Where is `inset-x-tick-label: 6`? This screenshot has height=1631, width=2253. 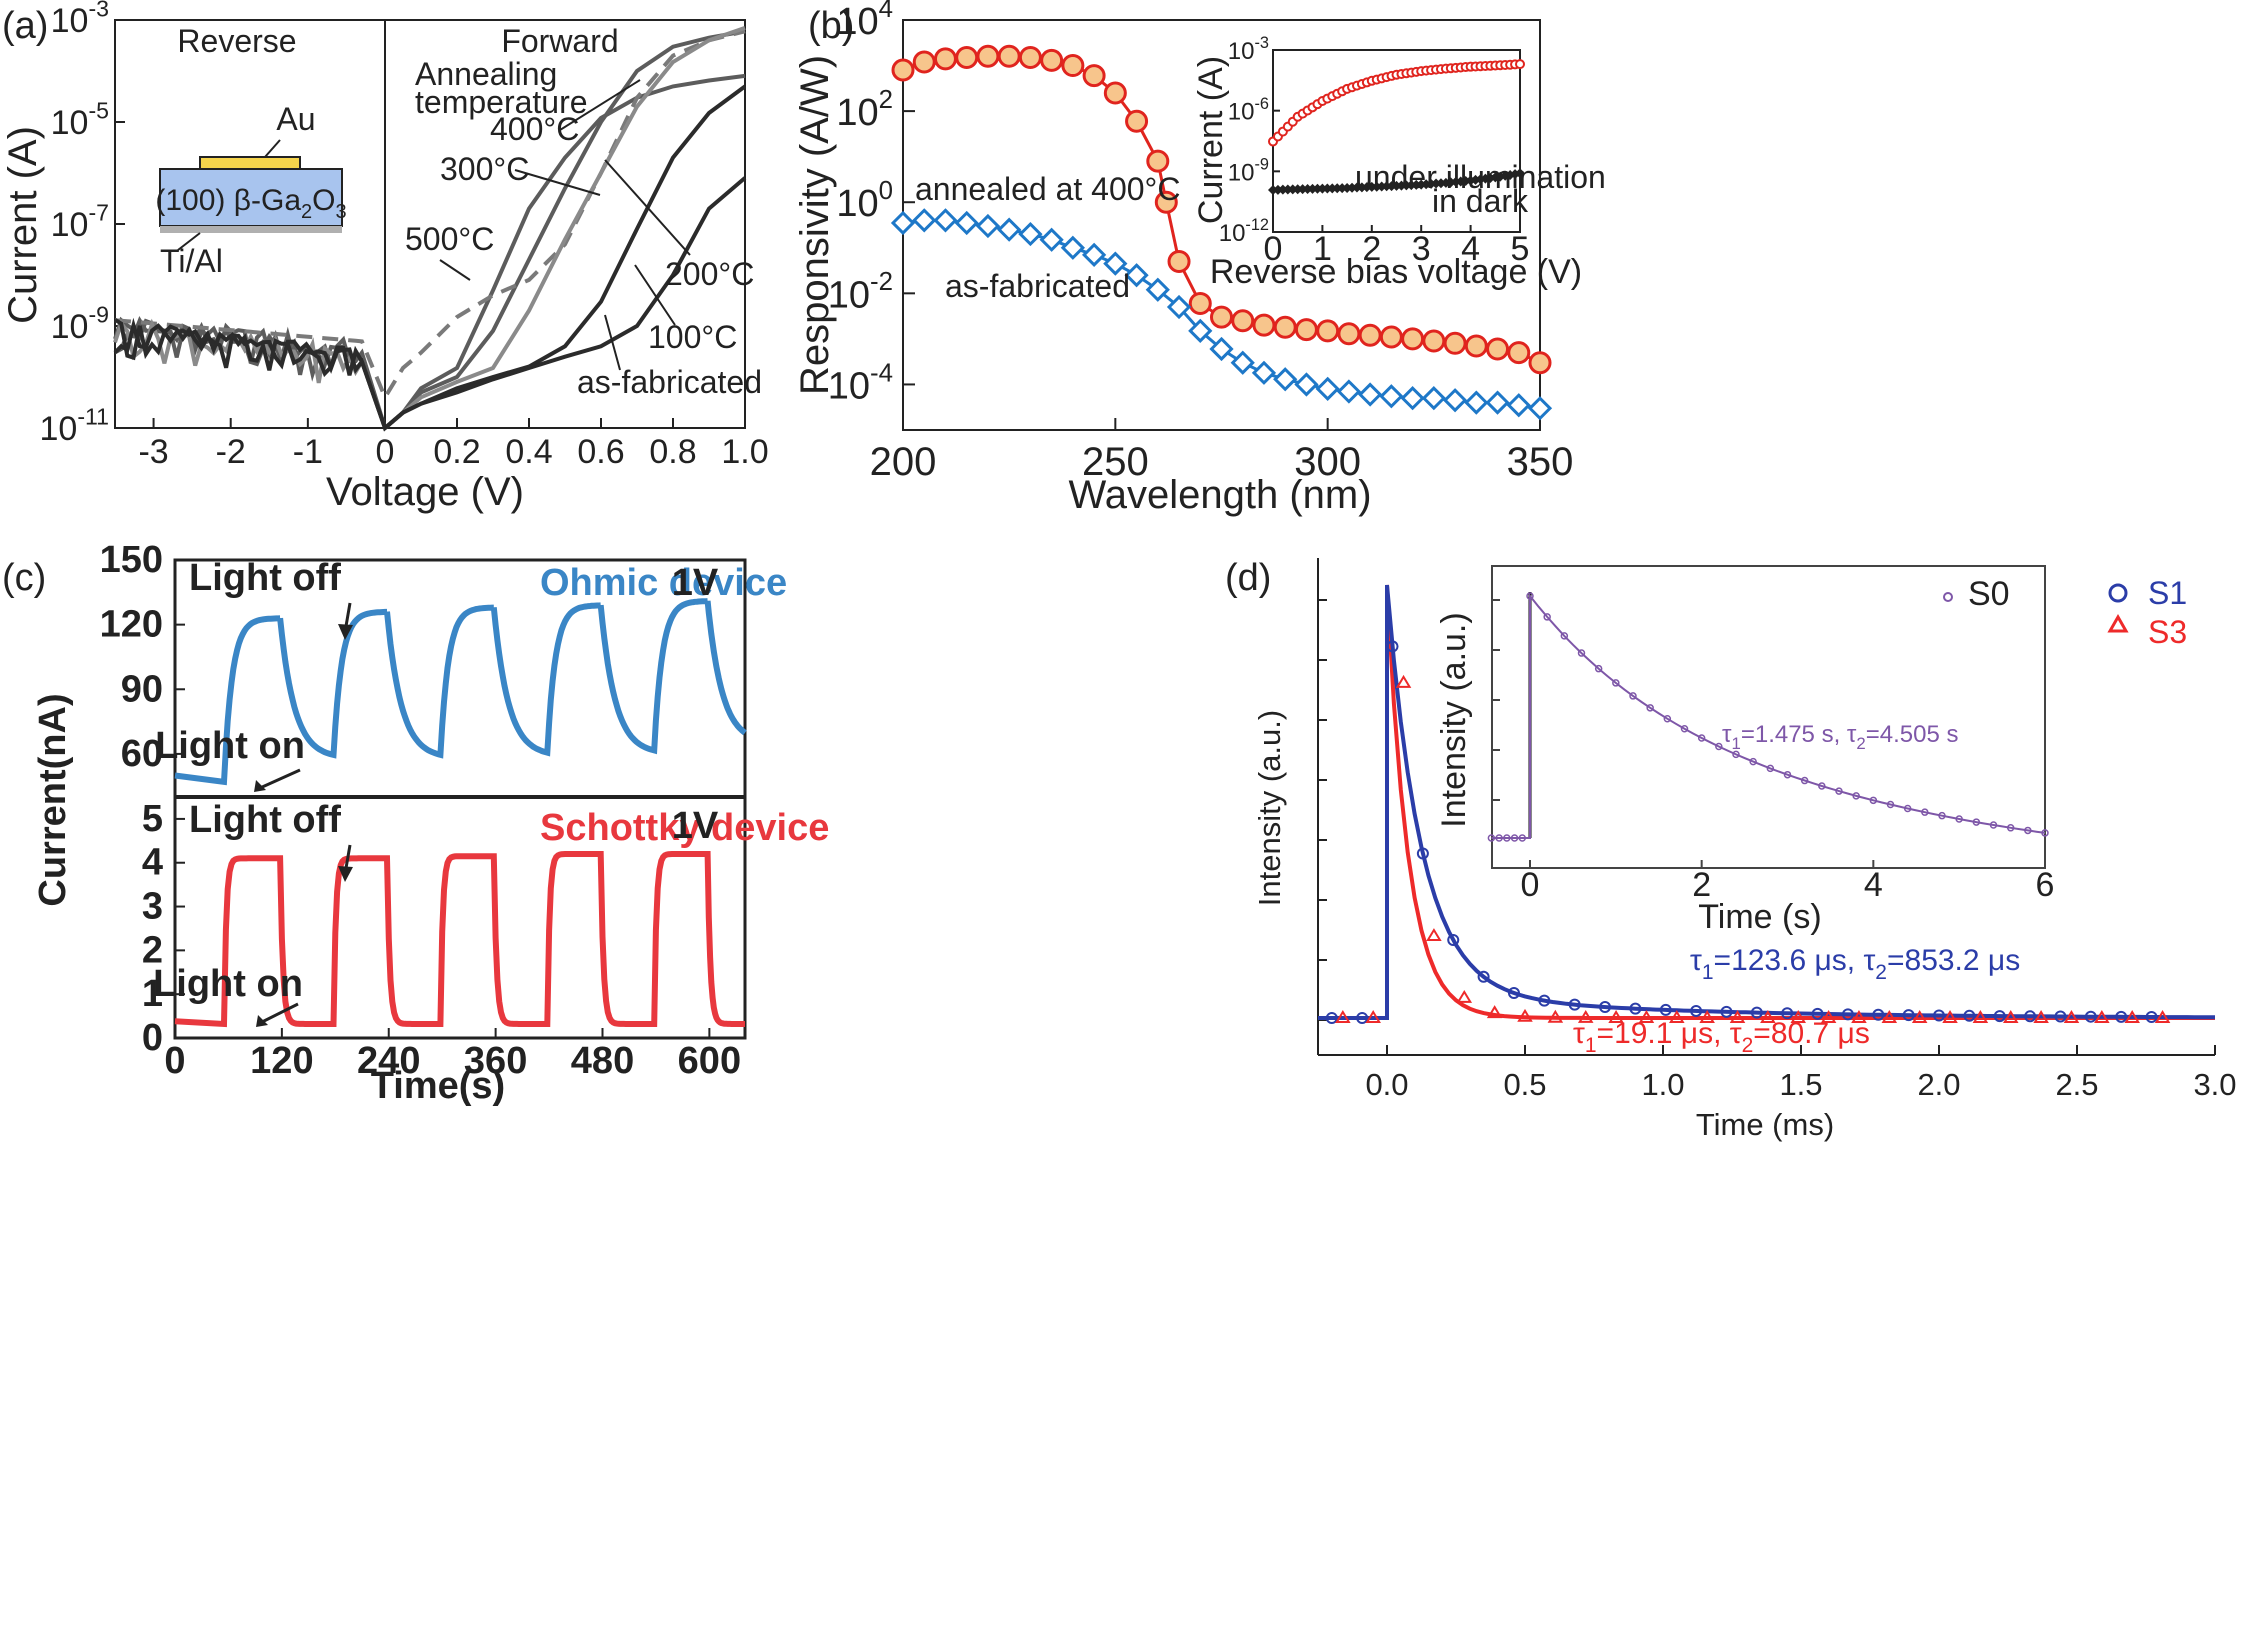 inset-x-tick-label: 6 is located at coordinates (2045, 885).